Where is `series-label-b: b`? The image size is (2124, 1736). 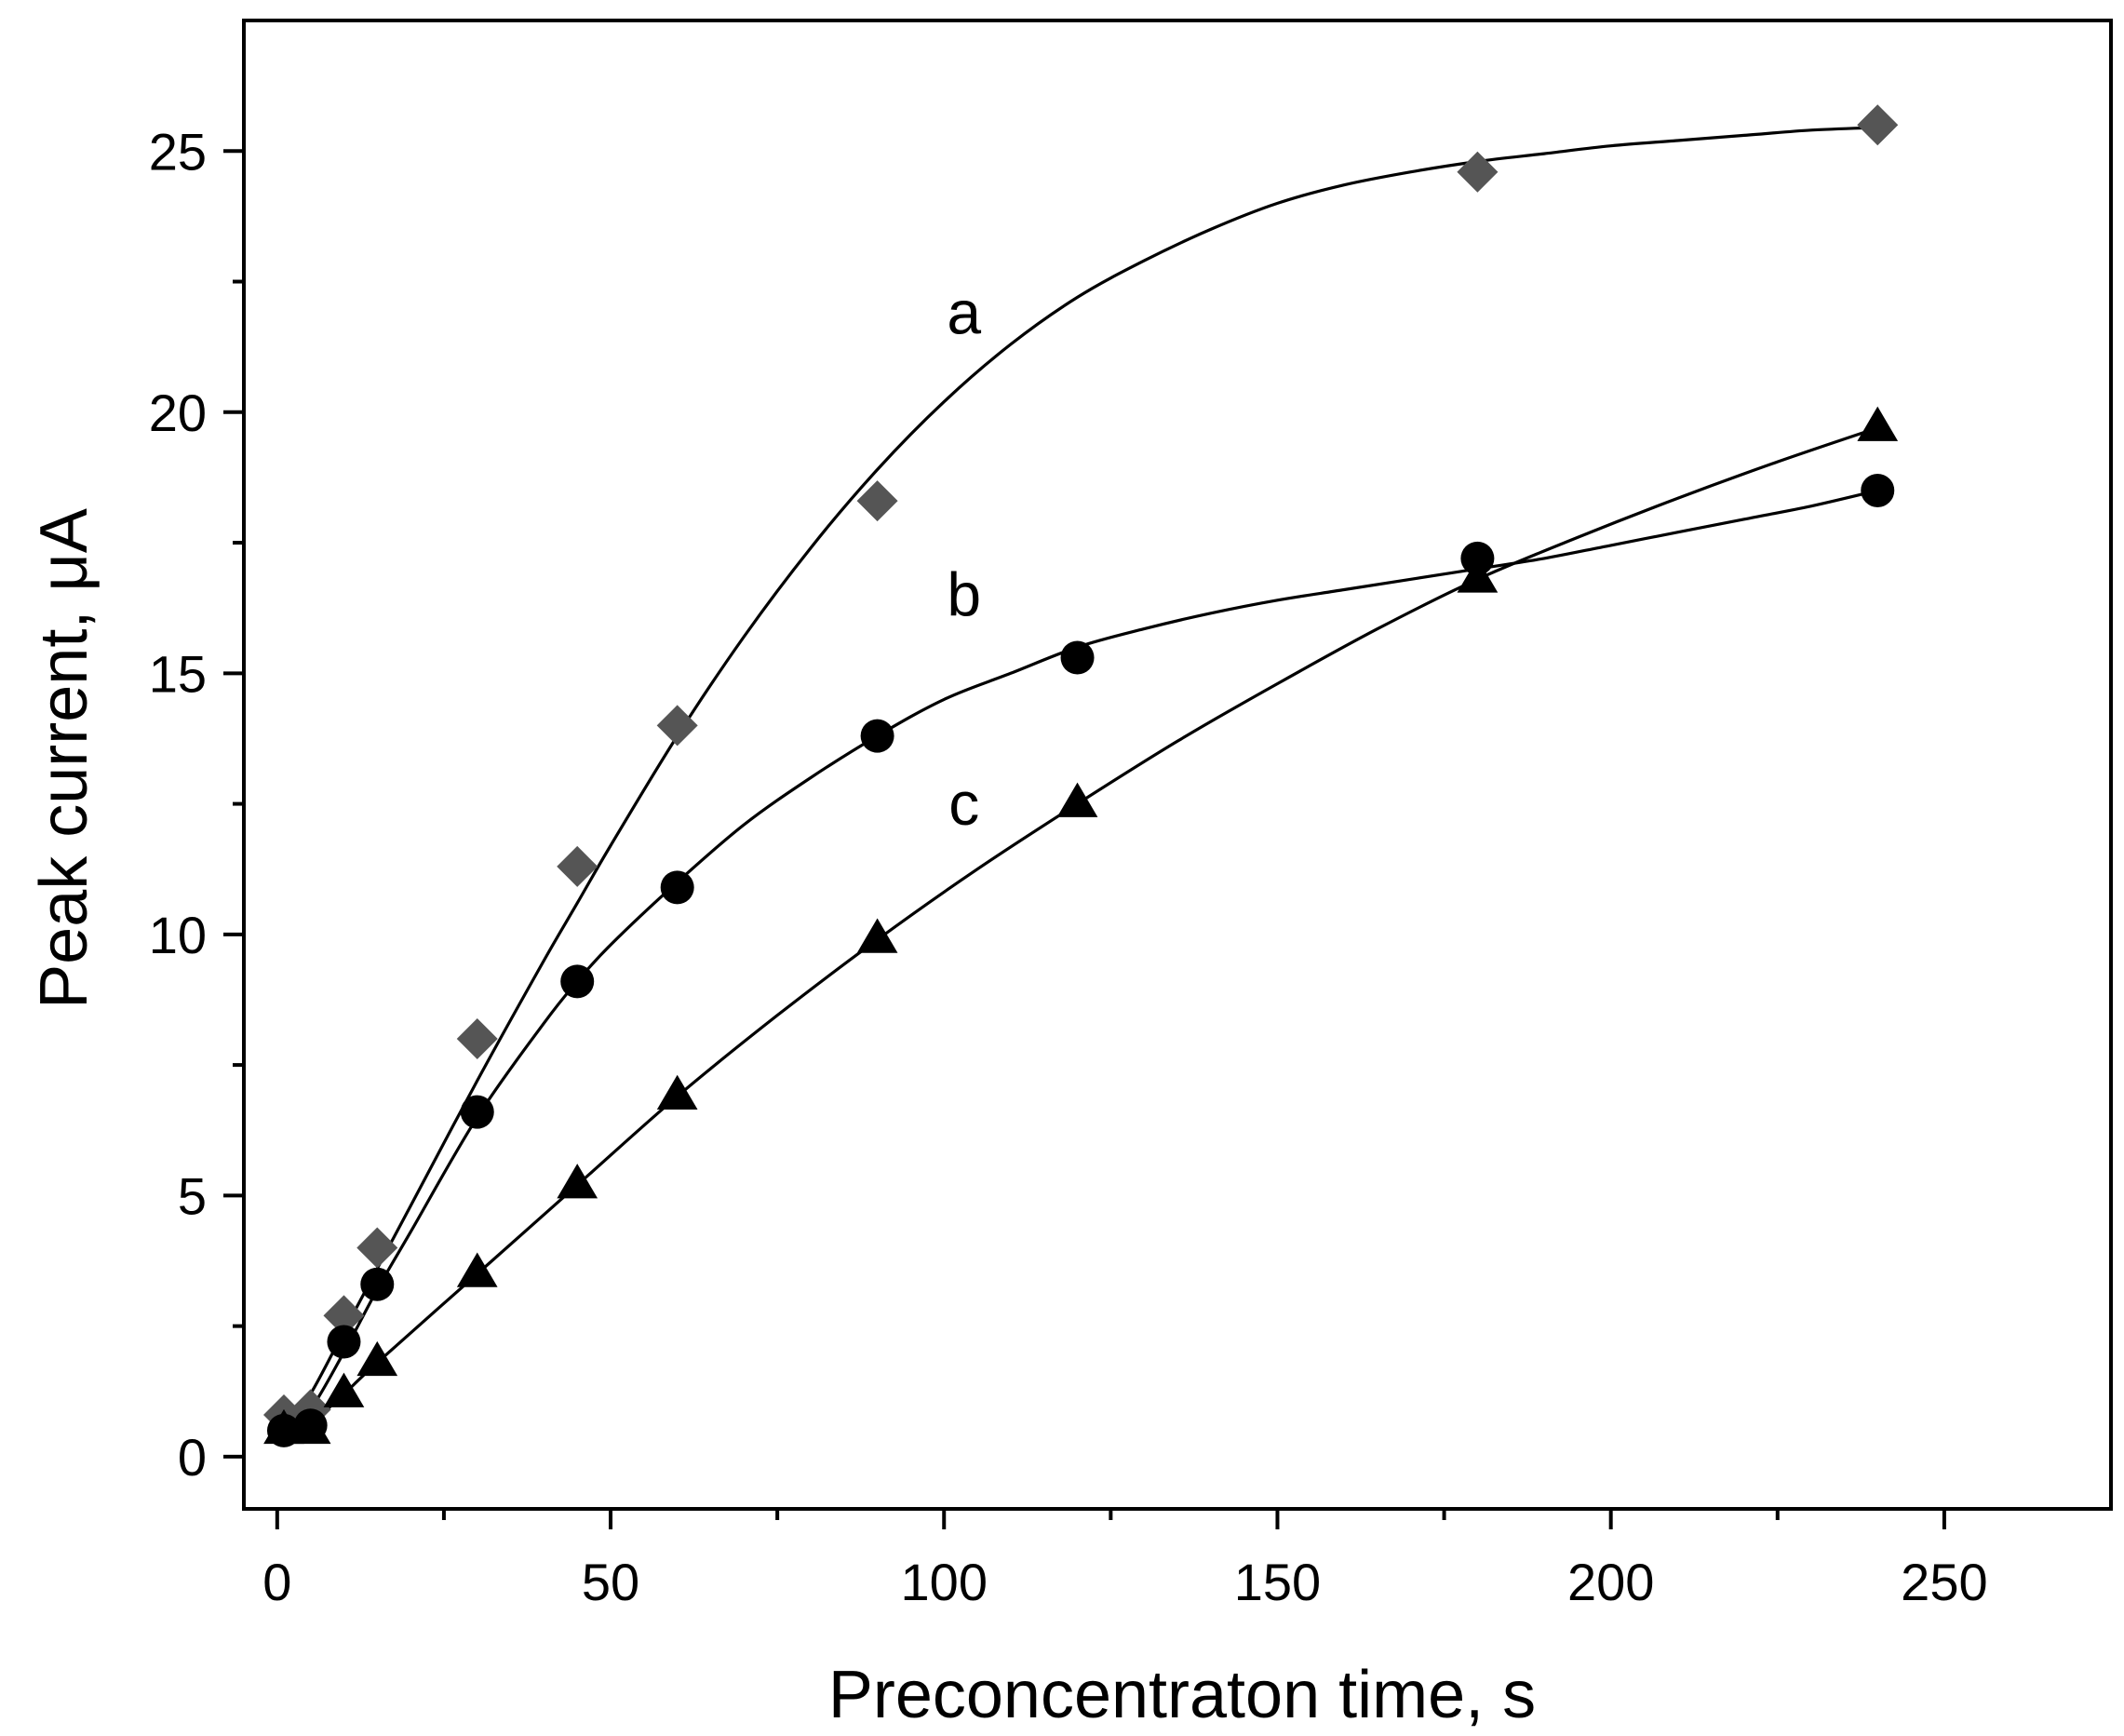 series-label-b: b is located at coordinates (964, 595).